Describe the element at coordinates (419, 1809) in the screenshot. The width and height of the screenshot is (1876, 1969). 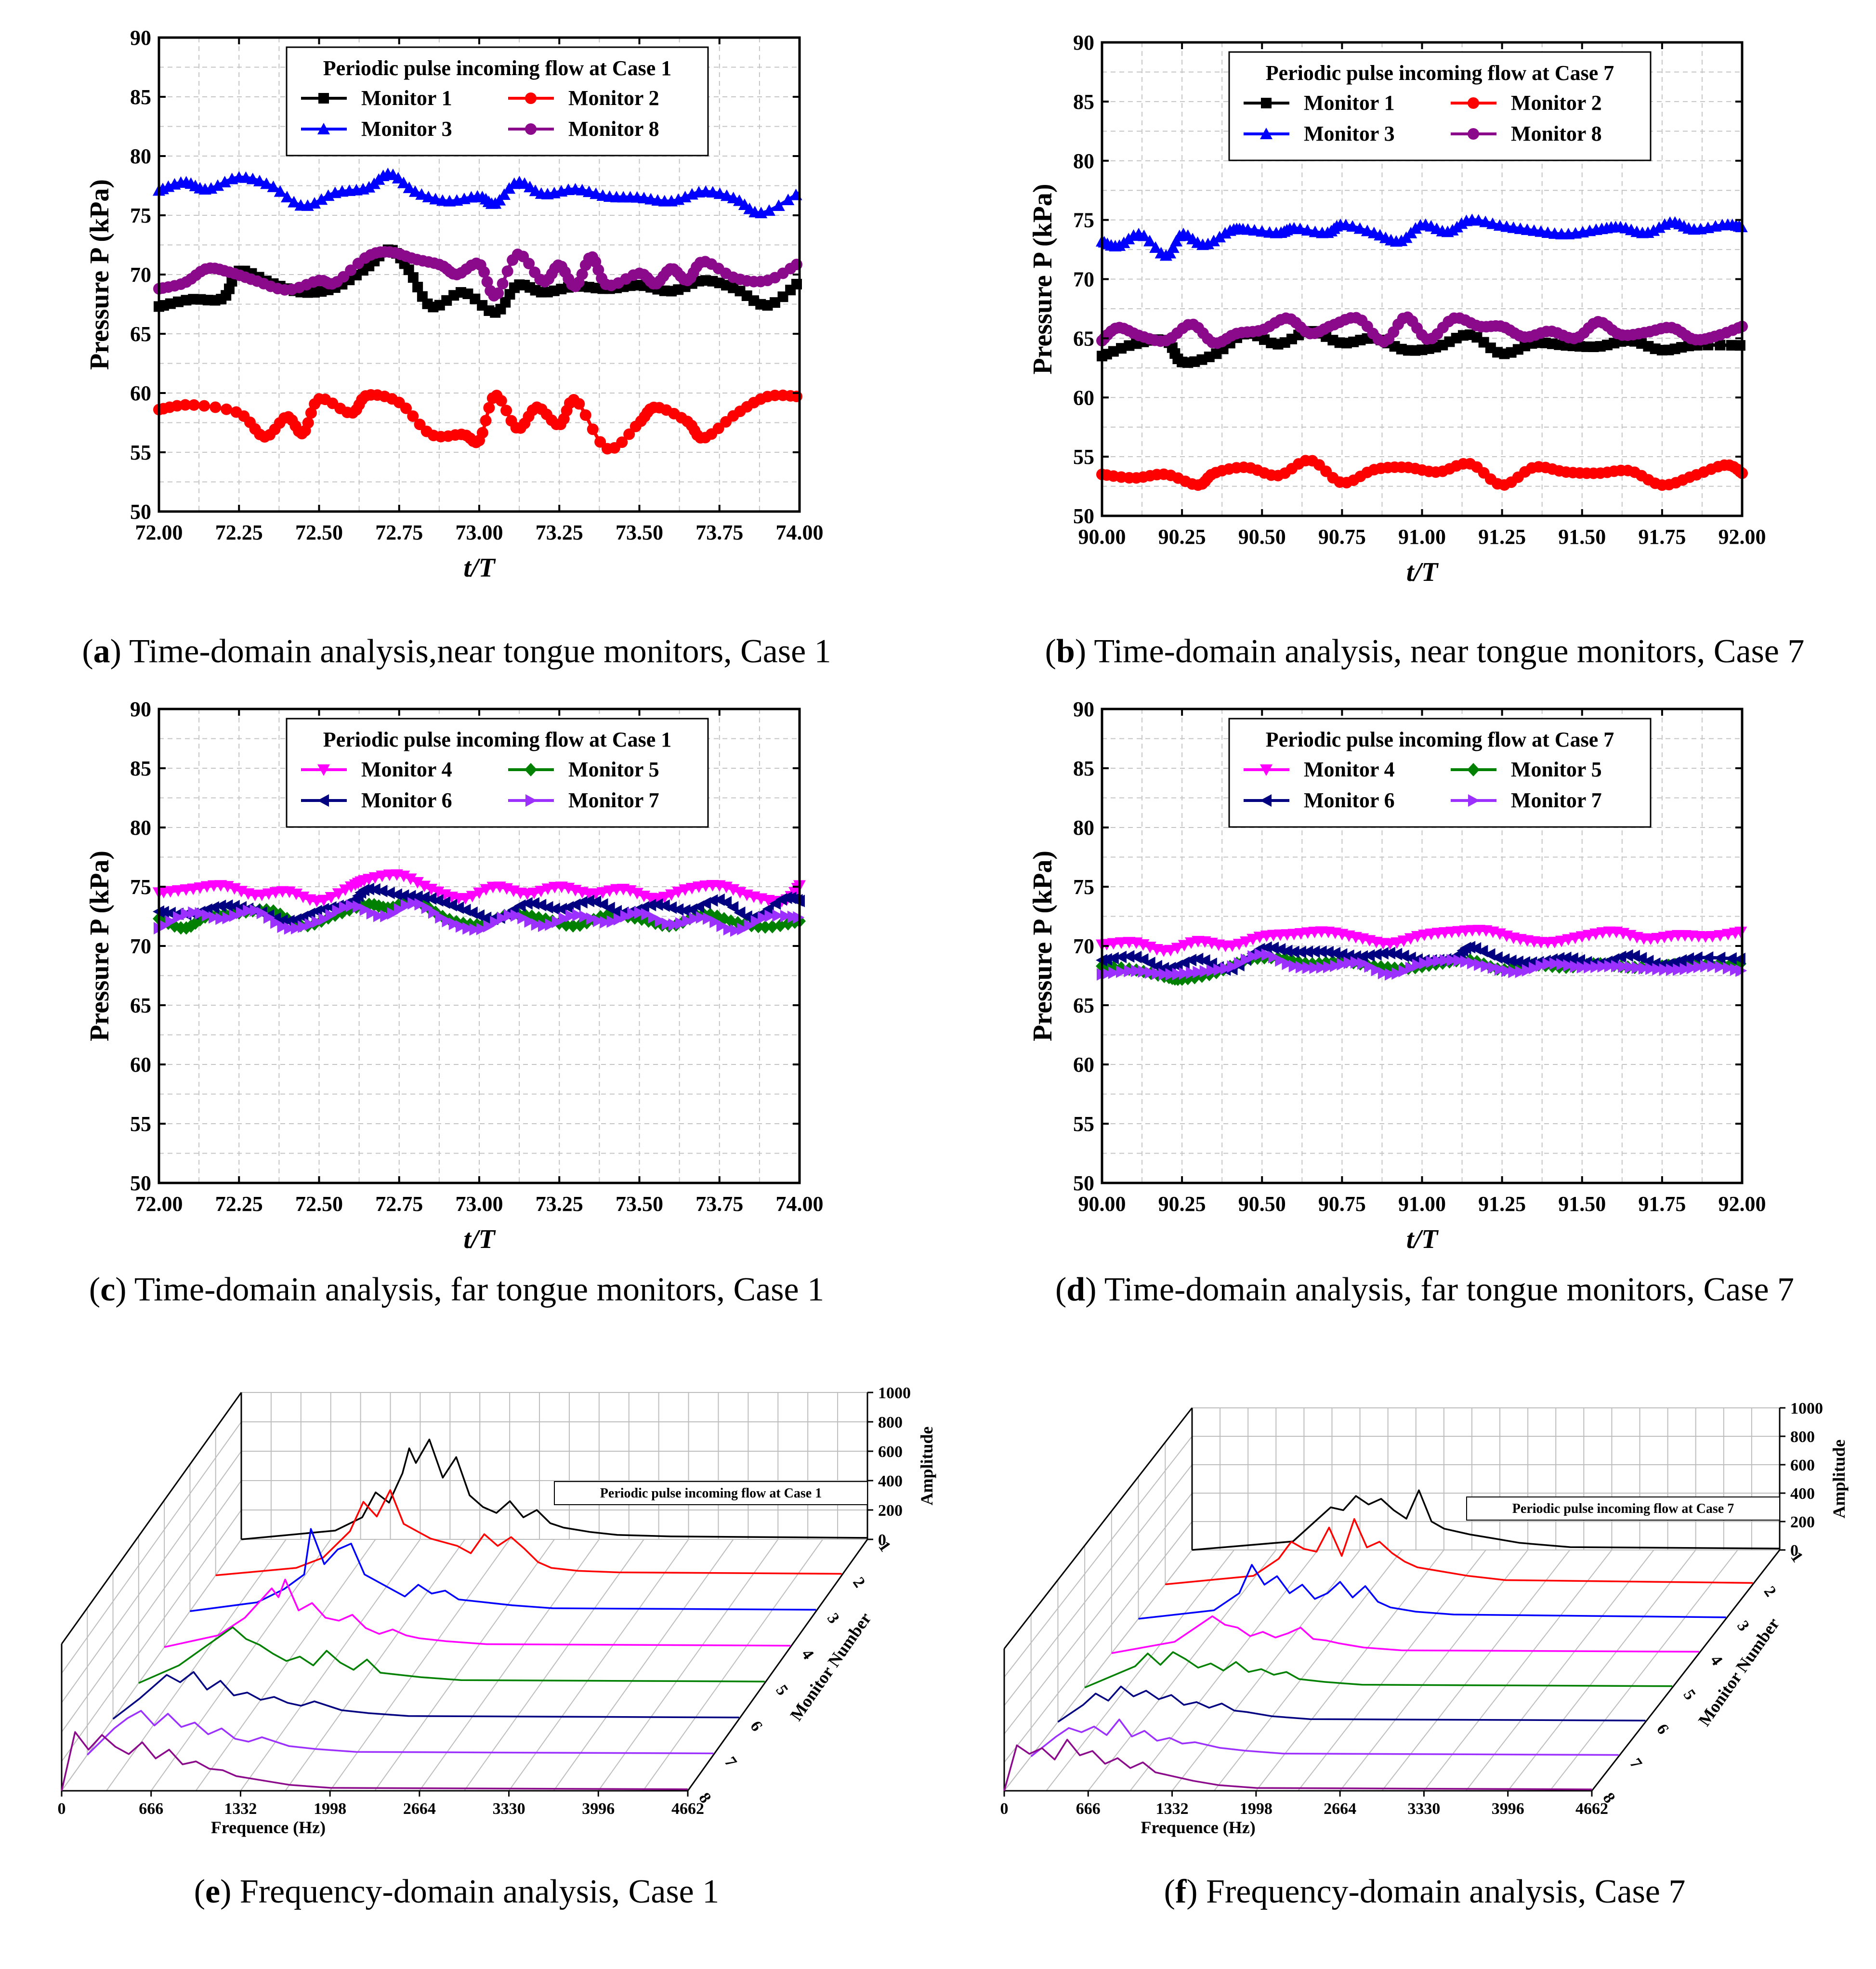
I see `x-tick-label: 2664` at that location.